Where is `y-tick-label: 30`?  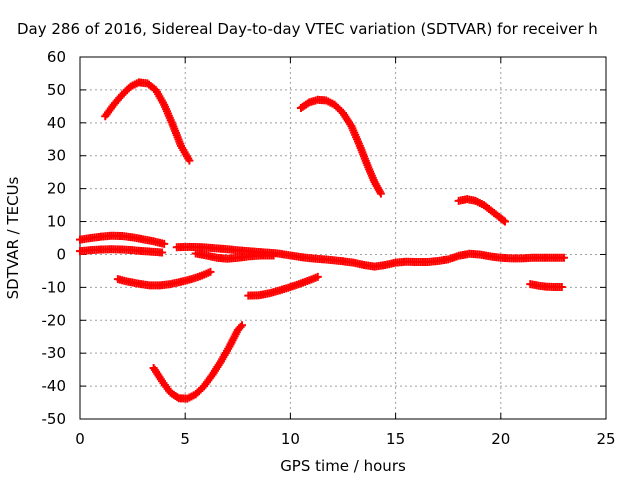 y-tick-label: 30 is located at coordinates (56, 156).